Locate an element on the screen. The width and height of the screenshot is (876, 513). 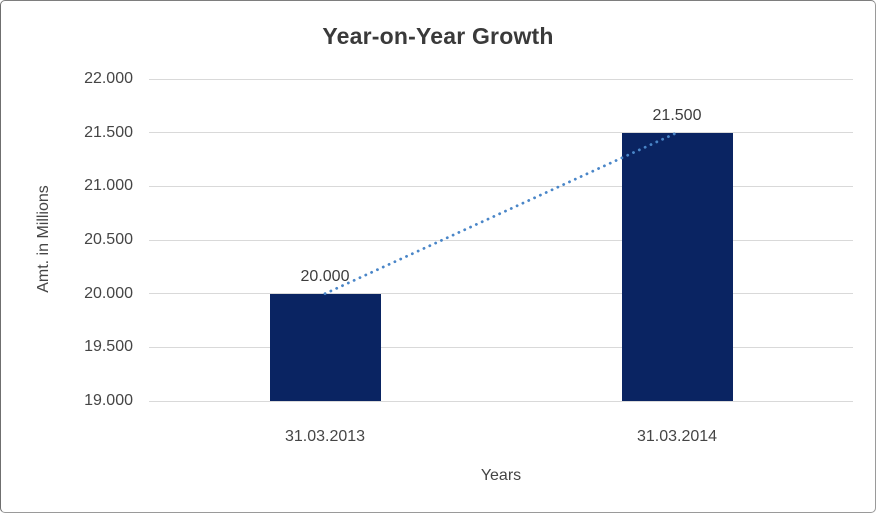
trendline-segment is located at coordinates (501, 213).